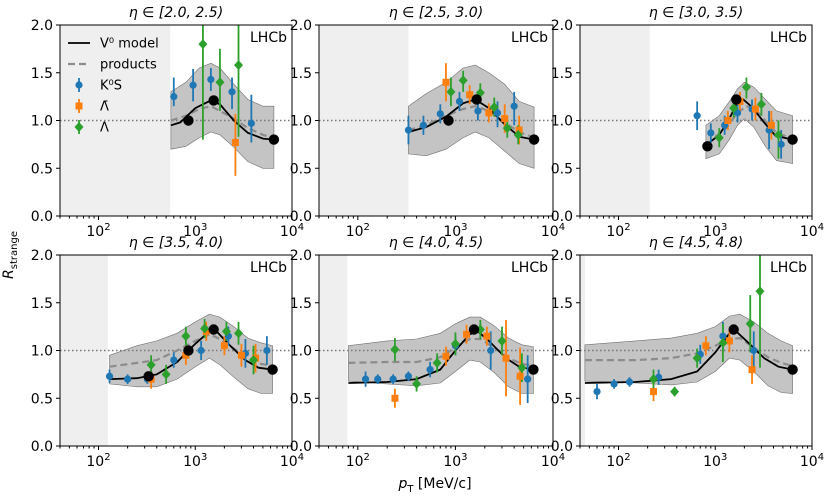  I want to click on exclusion-region, so click(84, 350).